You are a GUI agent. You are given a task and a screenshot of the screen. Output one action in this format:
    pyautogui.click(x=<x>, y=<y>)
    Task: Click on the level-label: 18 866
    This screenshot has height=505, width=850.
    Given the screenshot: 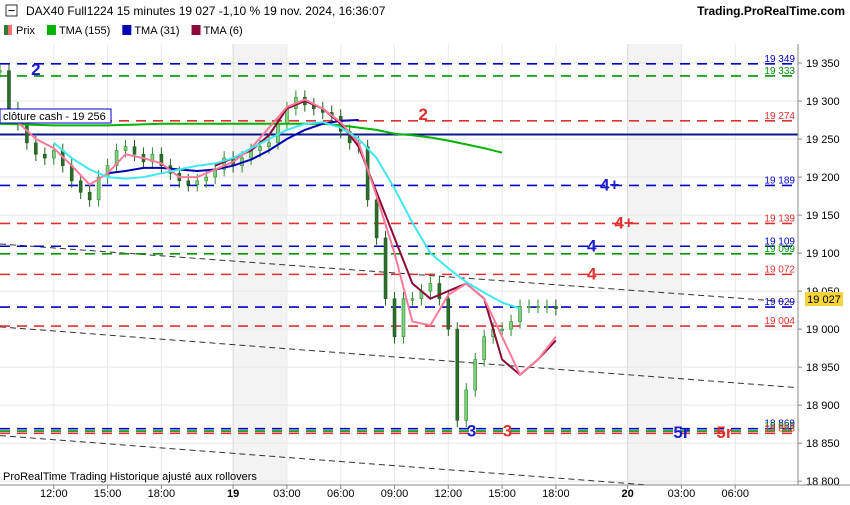 What is the action you would take?
    pyautogui.click(x=779, y=426)
    